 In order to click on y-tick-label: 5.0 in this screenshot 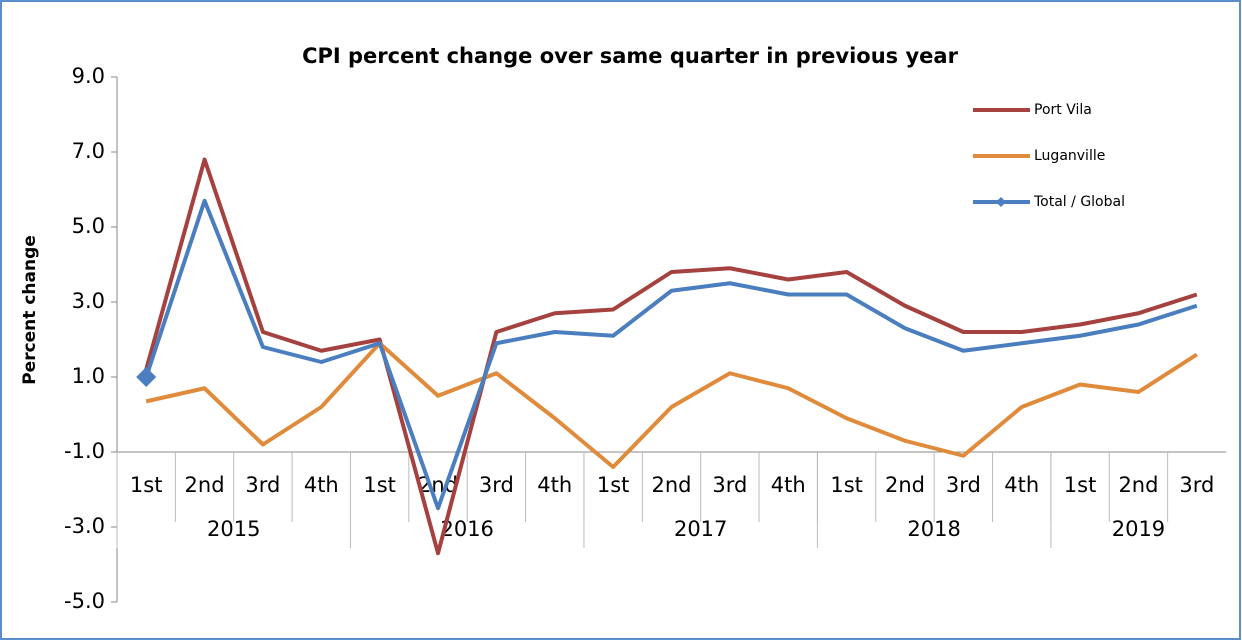, I will do `click(88, 226)`.